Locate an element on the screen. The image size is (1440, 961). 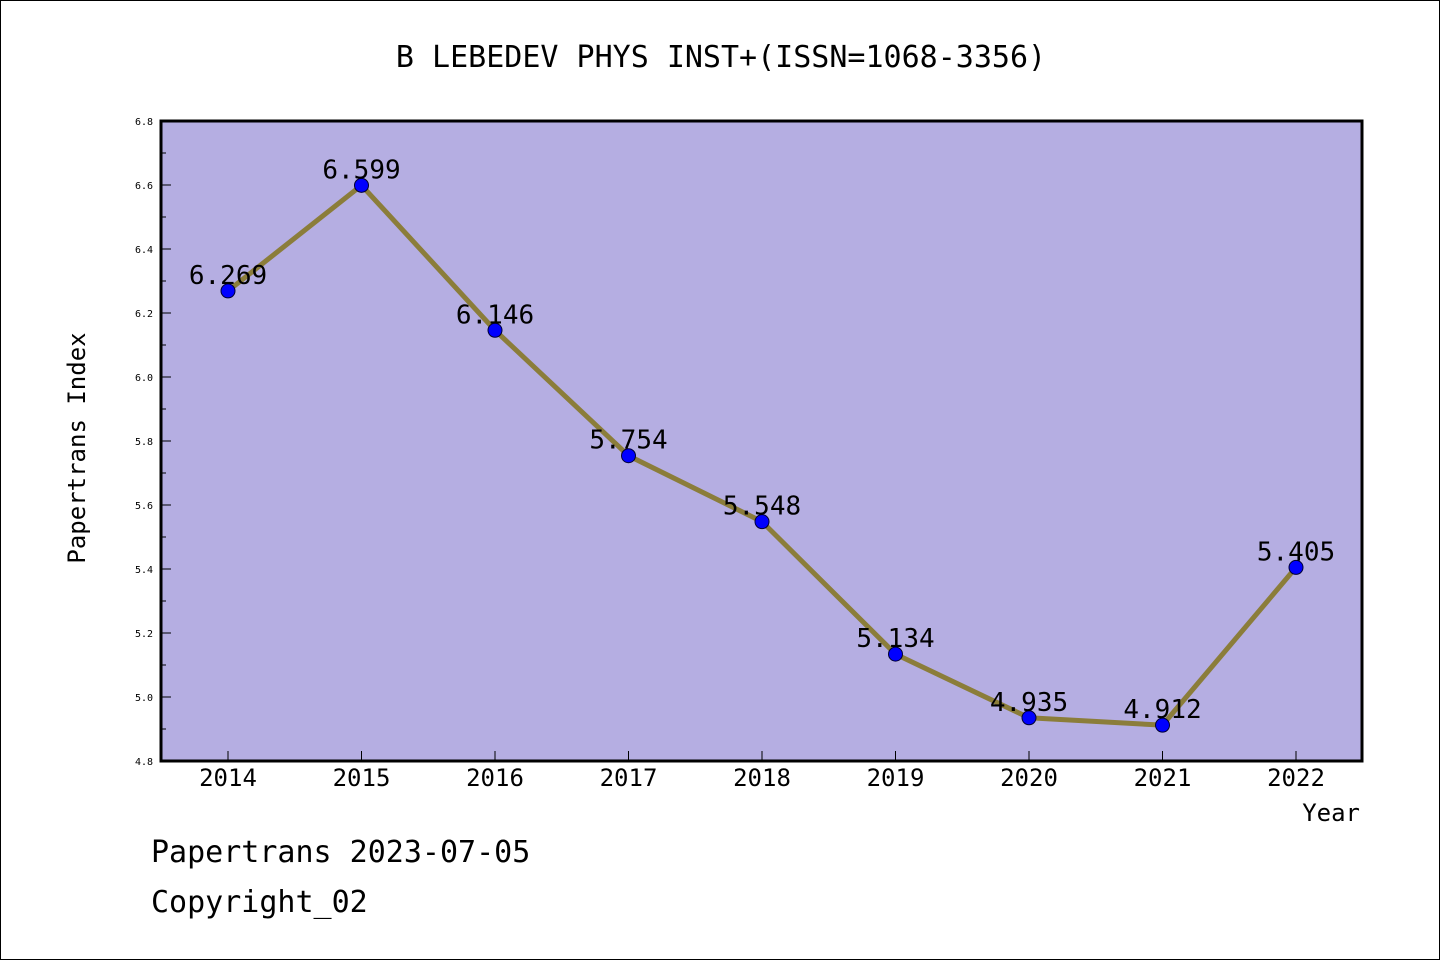
x-tick-label: 2014 is located at coordinates (228, 778).